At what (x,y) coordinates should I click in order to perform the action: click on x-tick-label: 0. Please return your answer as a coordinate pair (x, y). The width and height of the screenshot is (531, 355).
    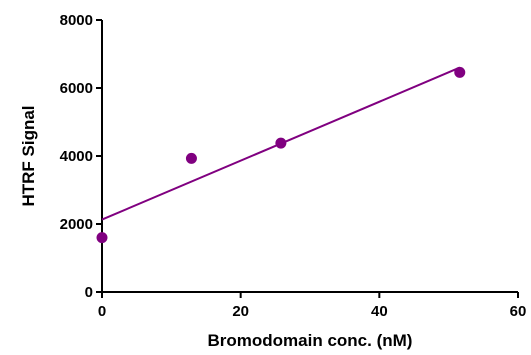
    Looking at the image, I should click on (102, 311).